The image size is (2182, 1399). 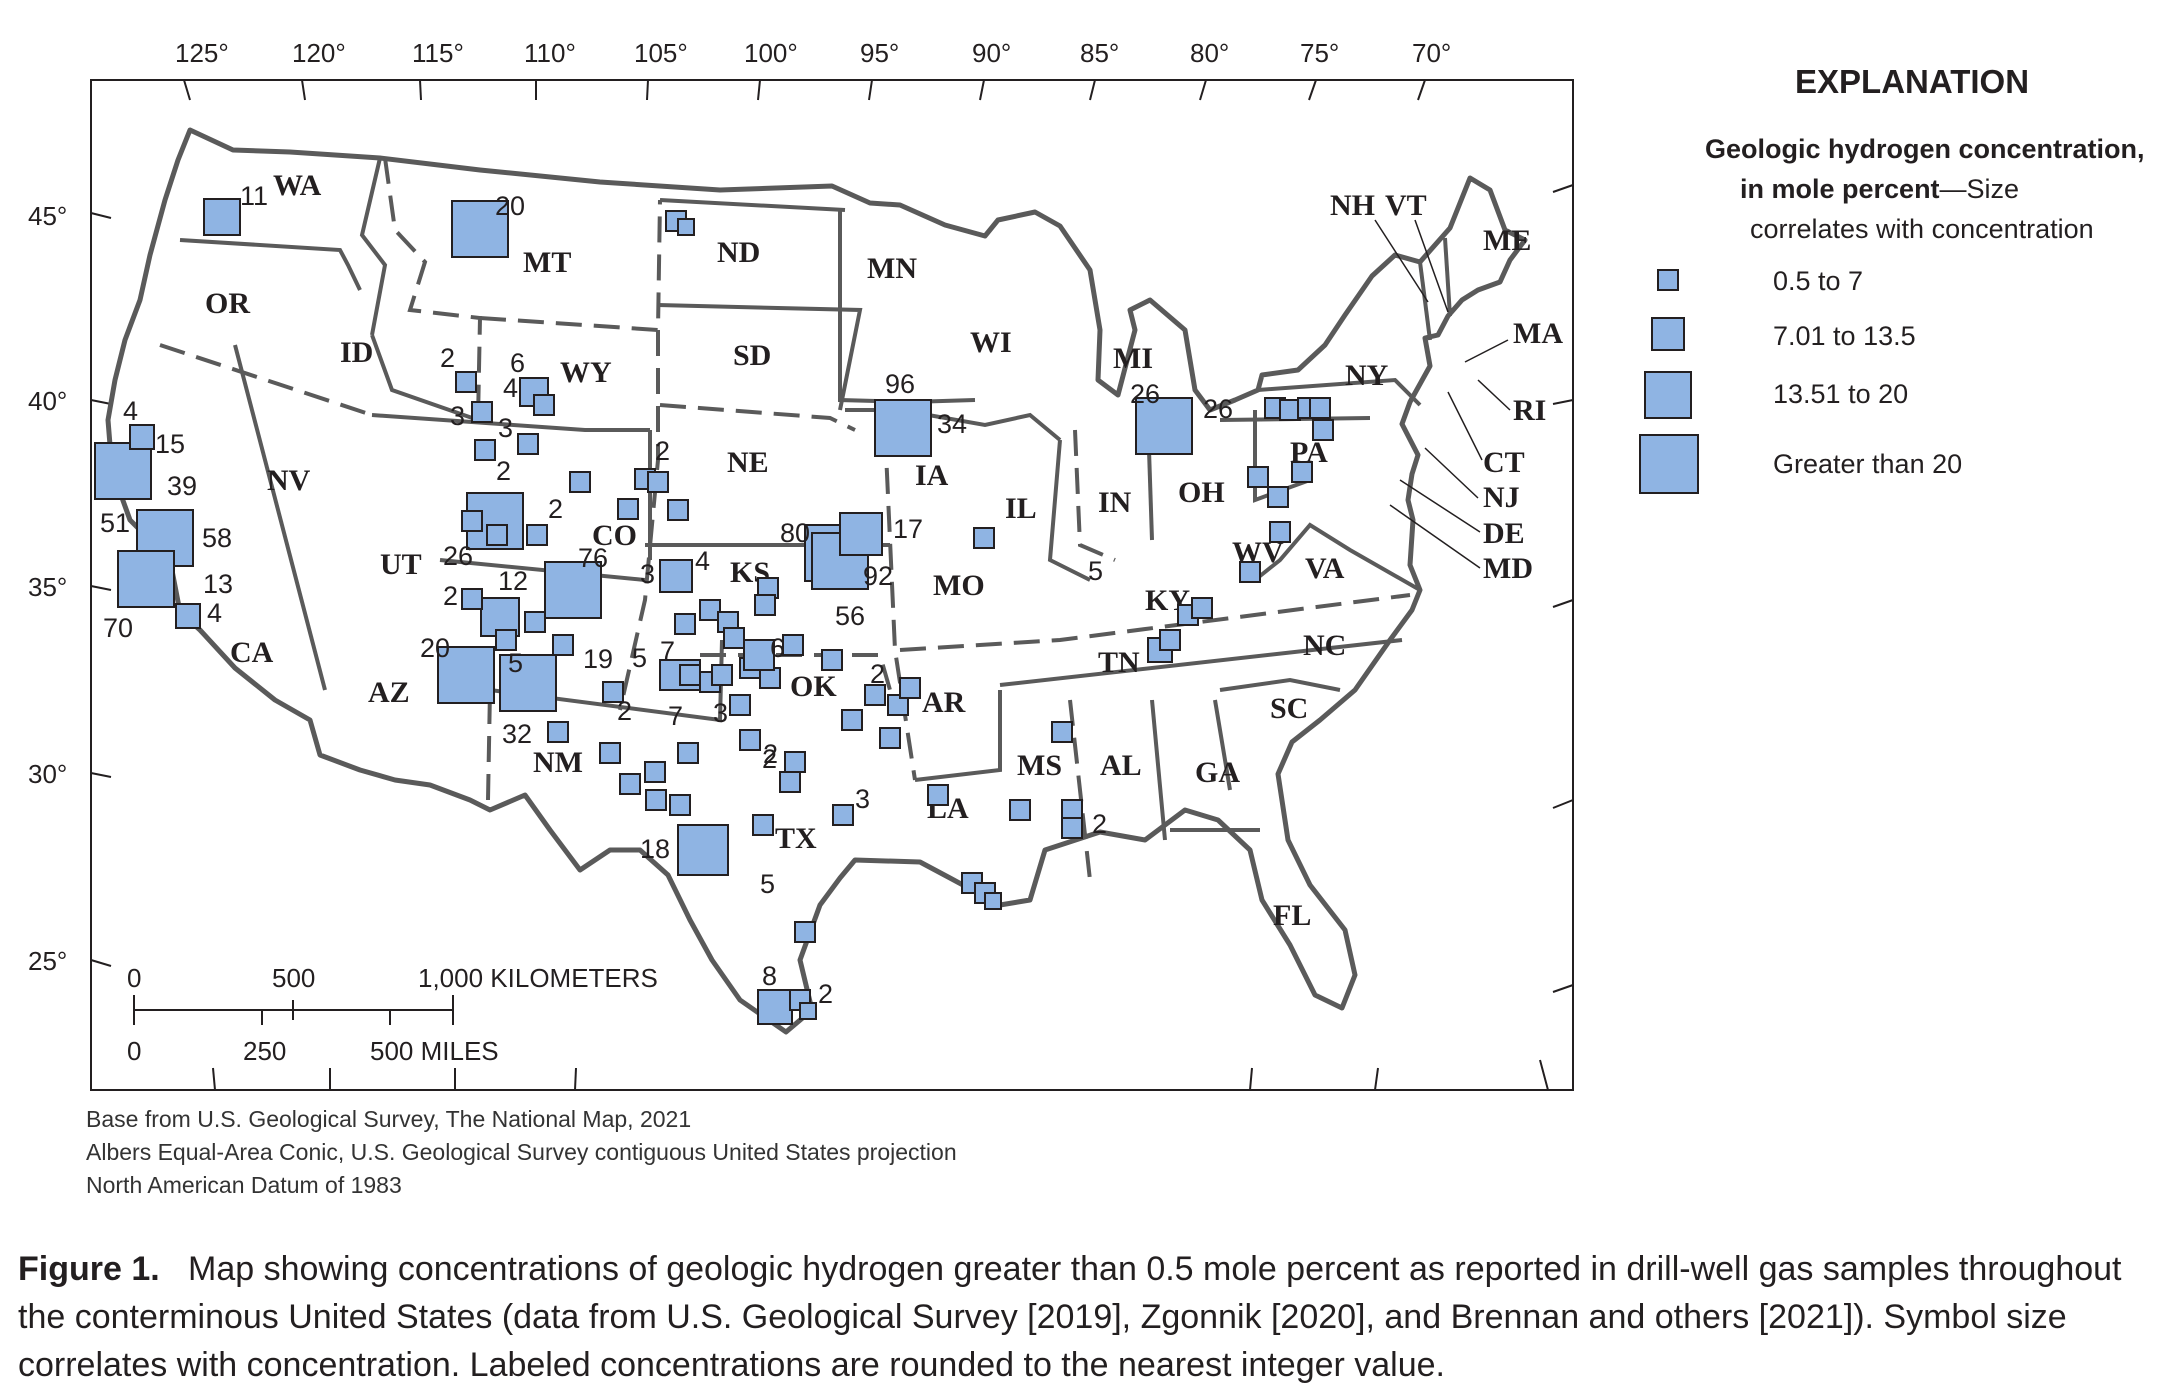 What do you see at coordinates (769, 976) in the screenshot?
I see `conc-label: 8` at bounding box center [769, 976].